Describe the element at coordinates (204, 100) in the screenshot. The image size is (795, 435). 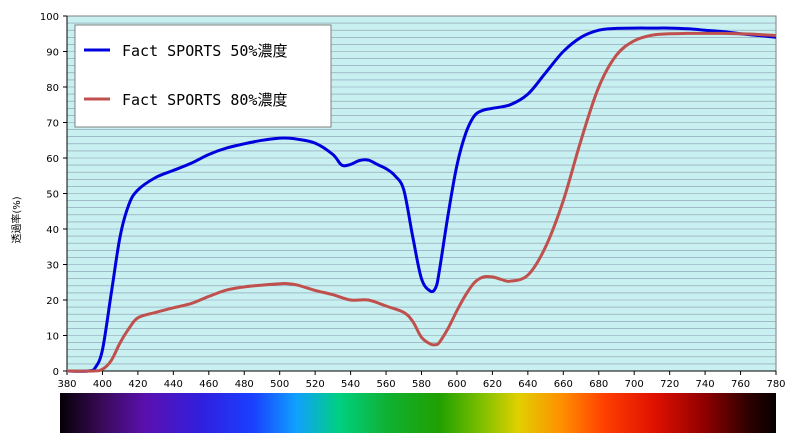
I see `legend-label-80: Fact SPORTS 80%濃度` at that location.